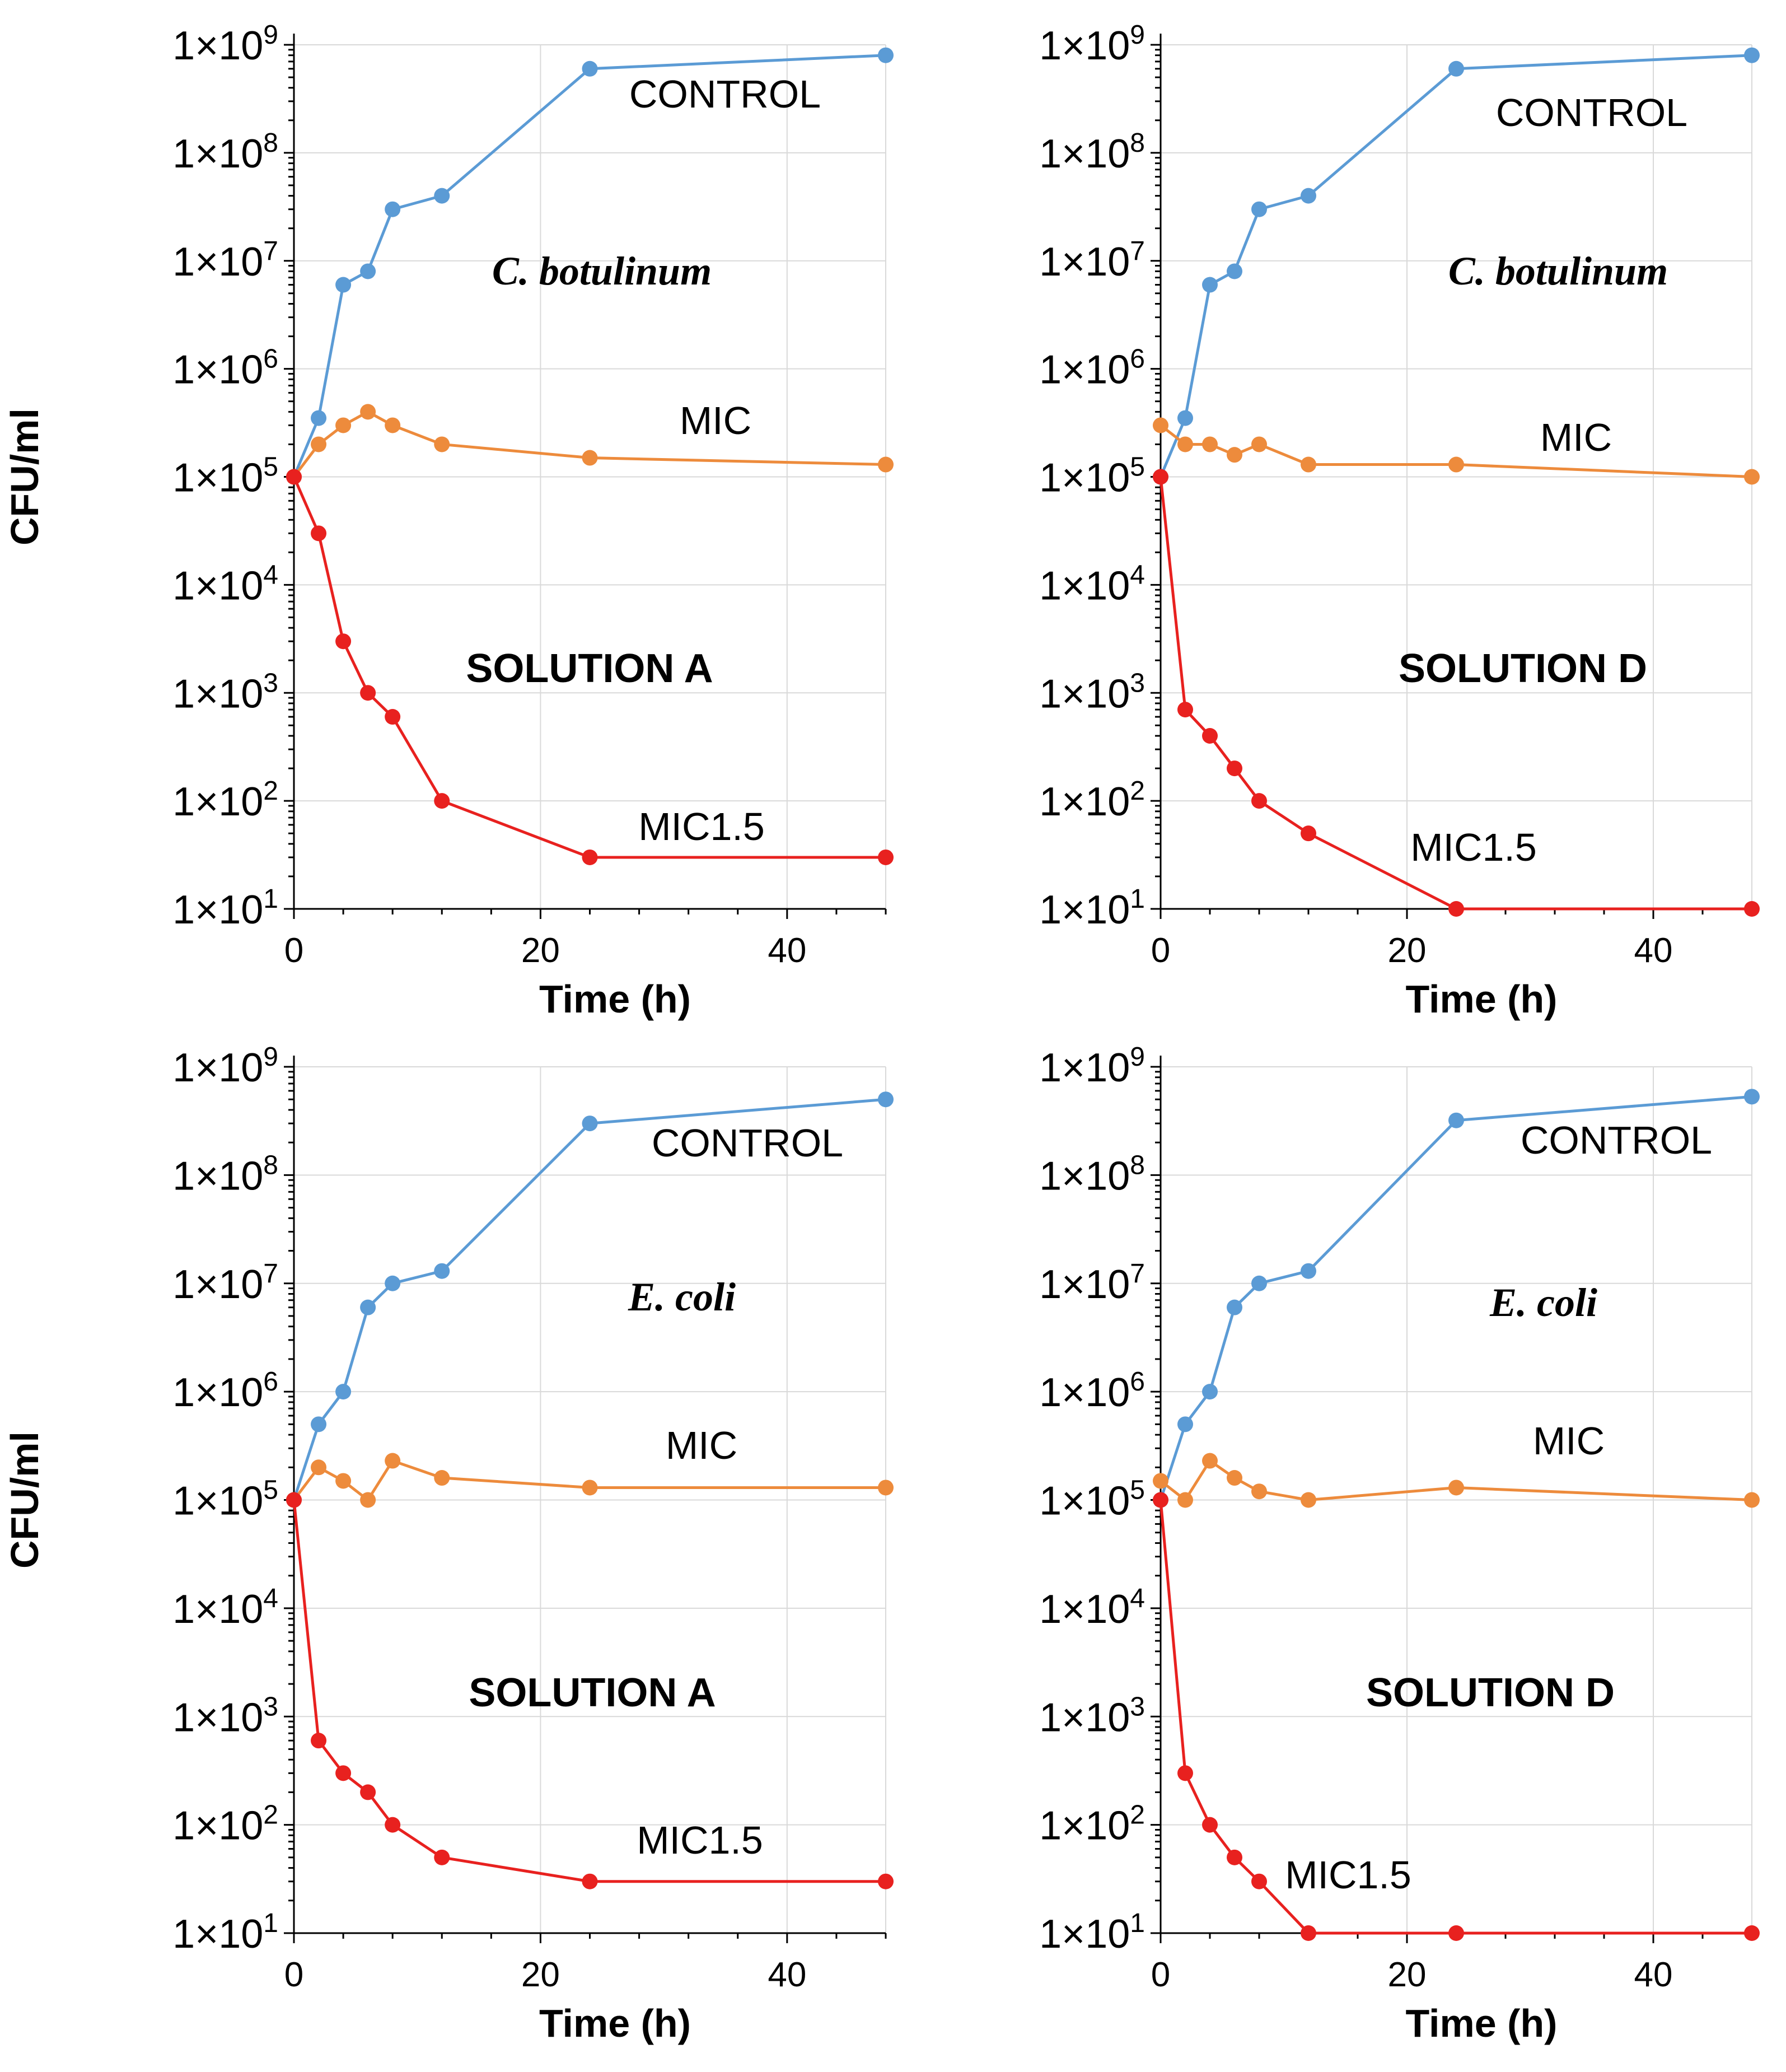 This screenshot has width=1786, height=2072. I want to click on series-label: MIC1.5, so click(700, 1840).